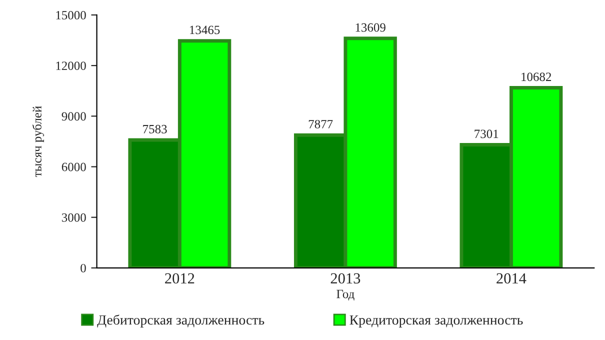 This screenshot has height=340, width=605. Describe the element at coordinates (320, 124) in the screenshot. I see `data-label: 7877` at that location.